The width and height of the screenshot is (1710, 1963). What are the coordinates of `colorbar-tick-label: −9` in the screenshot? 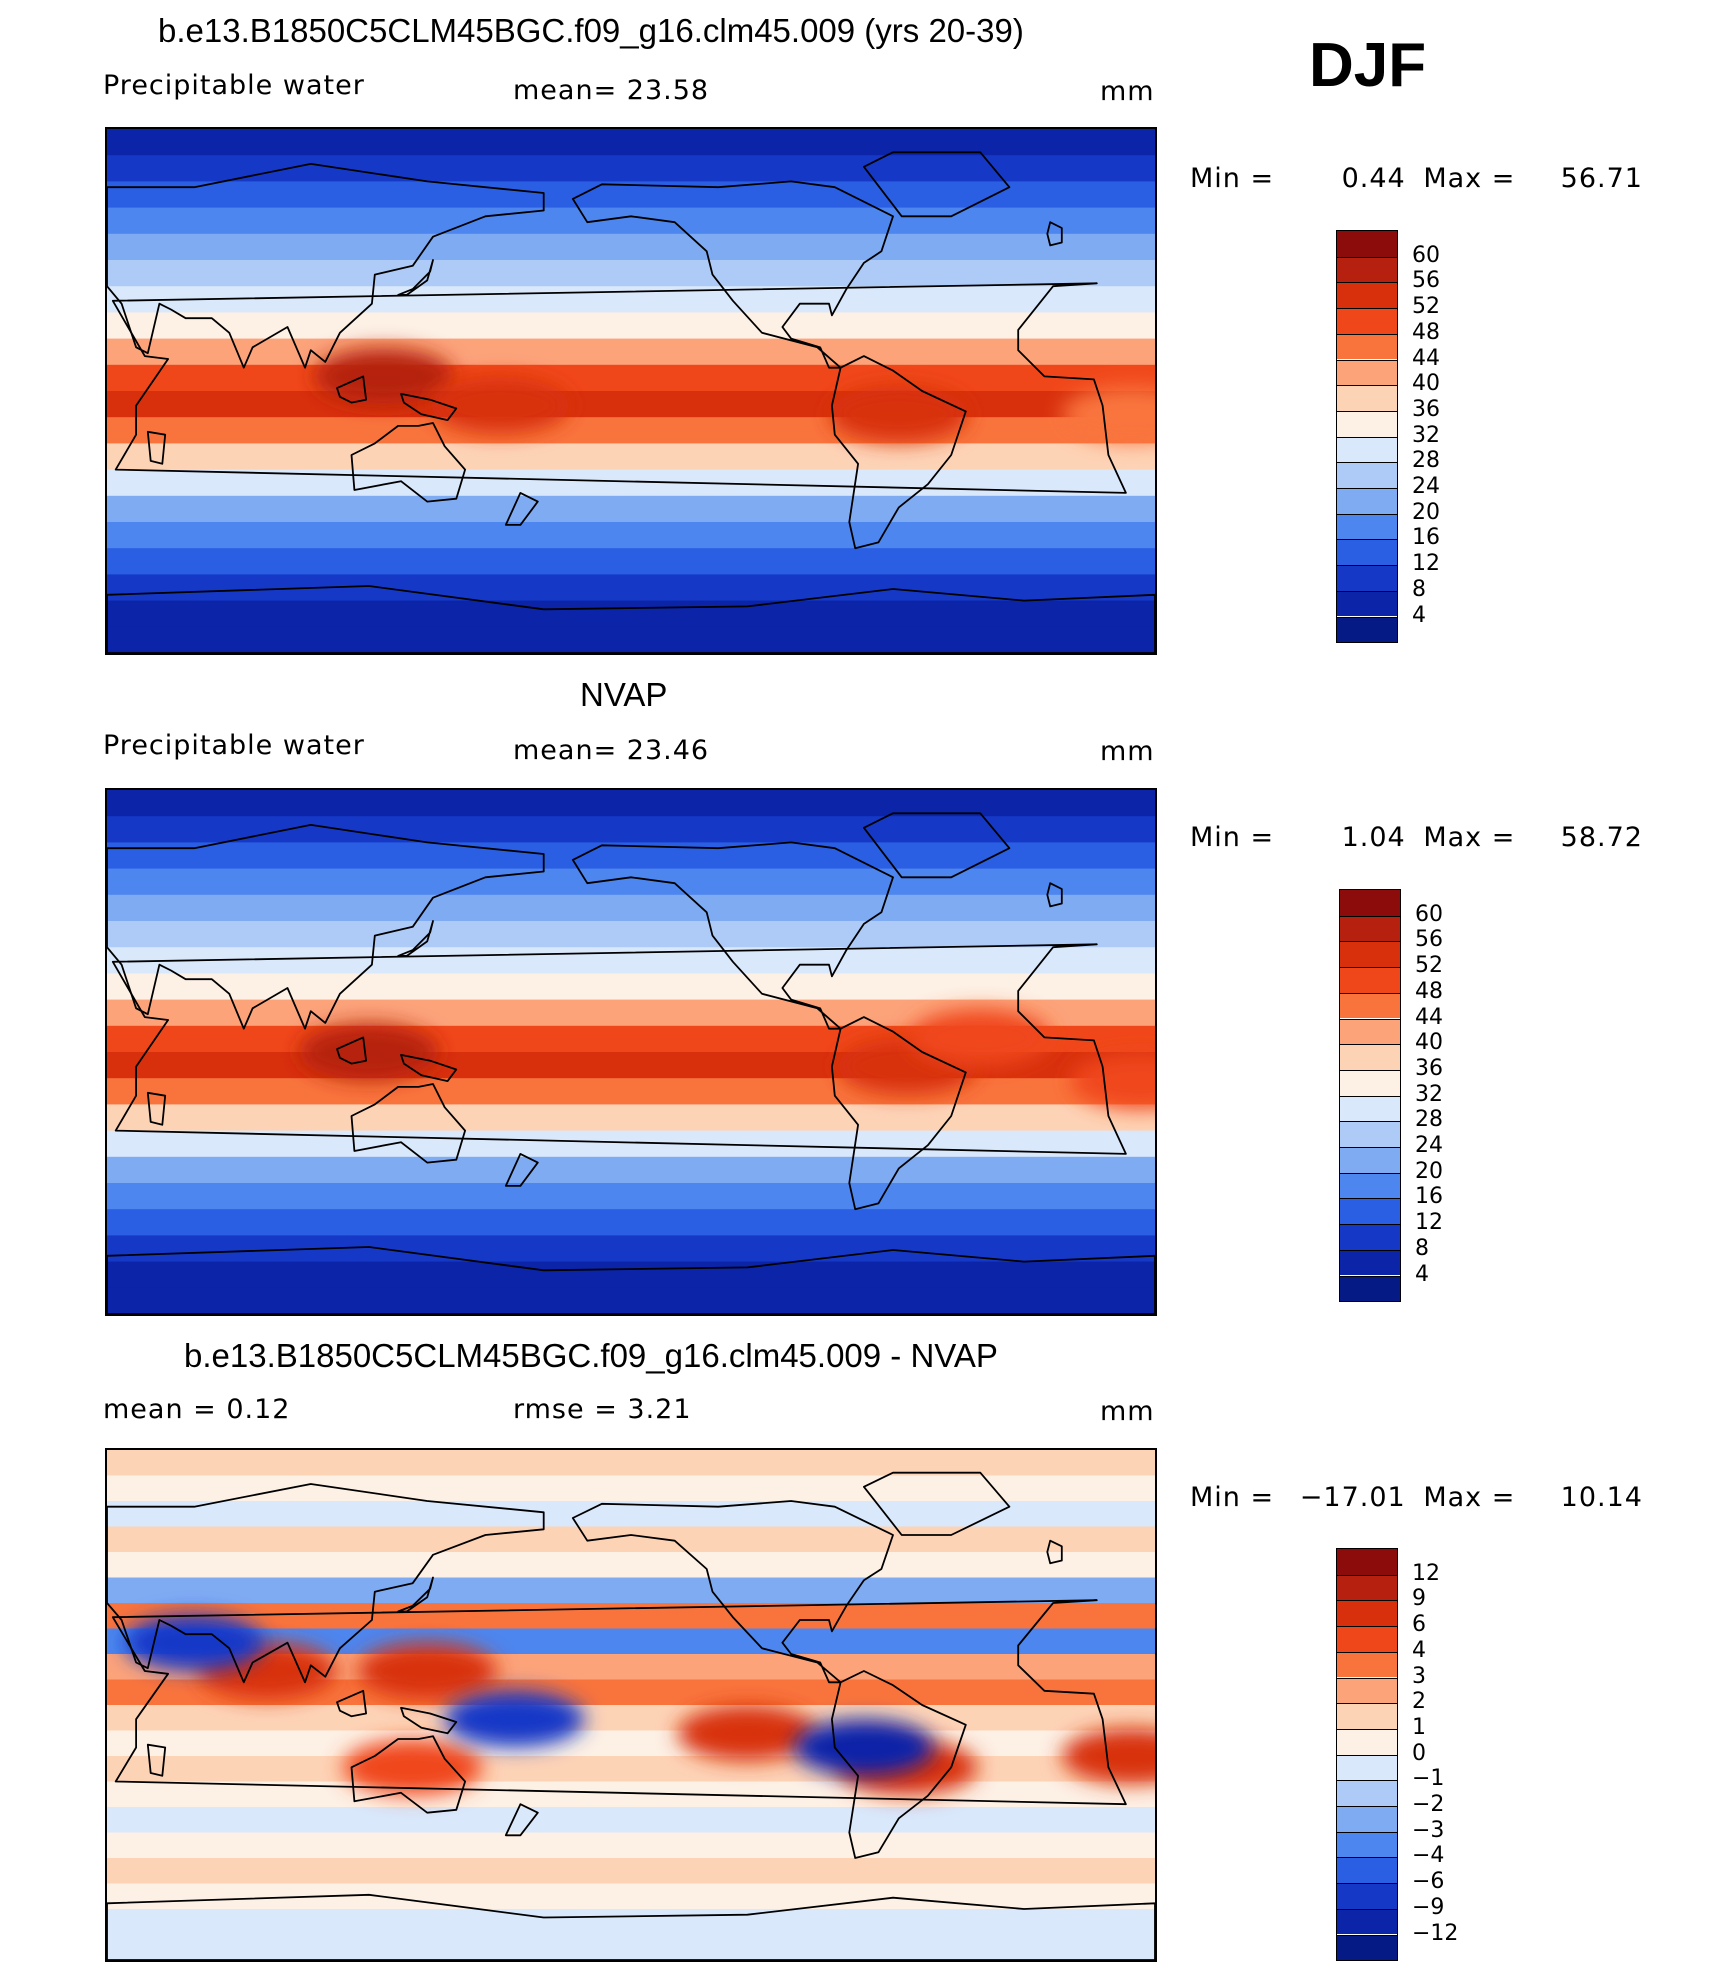 It's located at (1428, 1907).